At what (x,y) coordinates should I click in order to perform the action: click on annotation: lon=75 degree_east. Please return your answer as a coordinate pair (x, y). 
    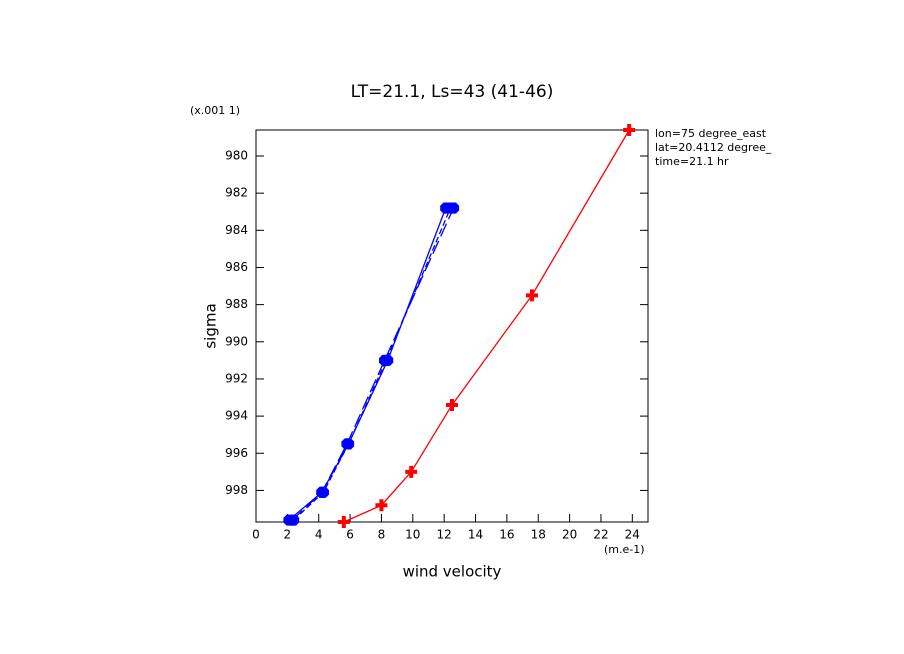
    Looking at the image, I should click on (711, 133).